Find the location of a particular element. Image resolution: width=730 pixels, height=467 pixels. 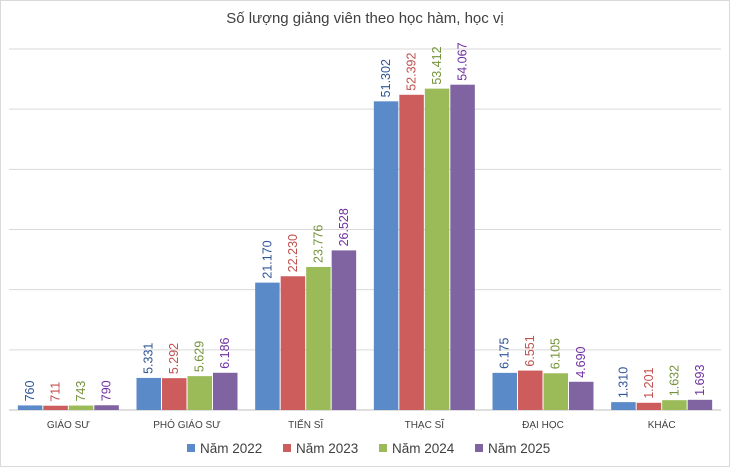

data-label: 5.629 is located at coordinates (200, 356).